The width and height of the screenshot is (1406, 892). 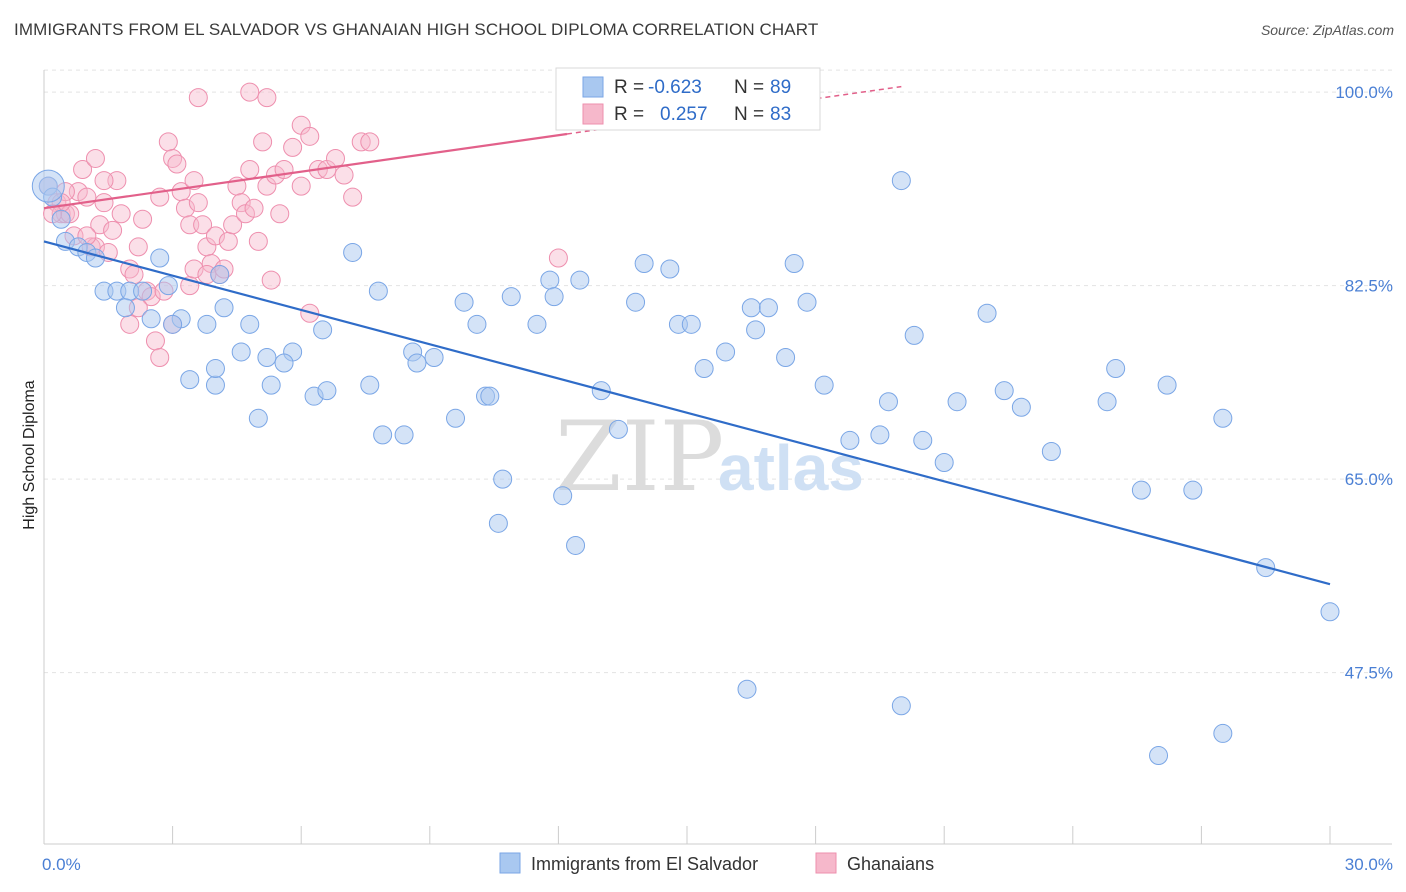 I want to click on stats-legend: R = -0.623 N = 89 R = 0.257 N = 83, so click(x=688, y=99).